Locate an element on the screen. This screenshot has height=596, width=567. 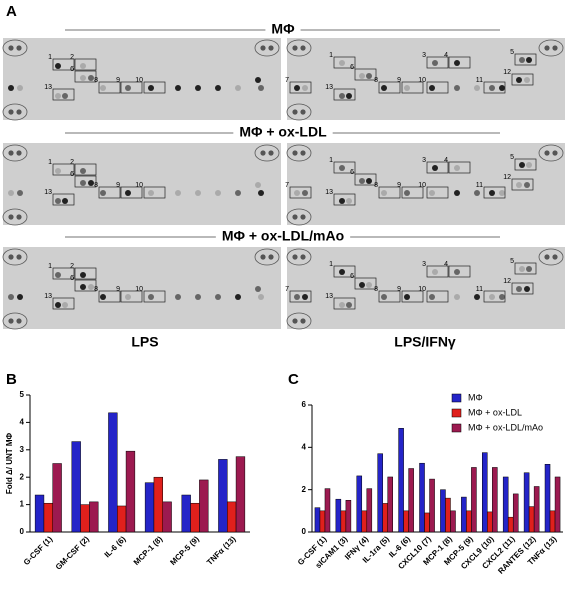
x-tick-label: TNFα (13) is located at coordinates (221, 550).